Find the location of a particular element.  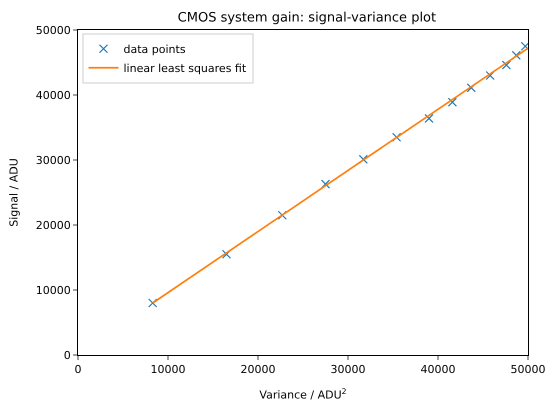

chart-title: CMOS system gain: signal-variance plot is located at coordinates (307, 18).